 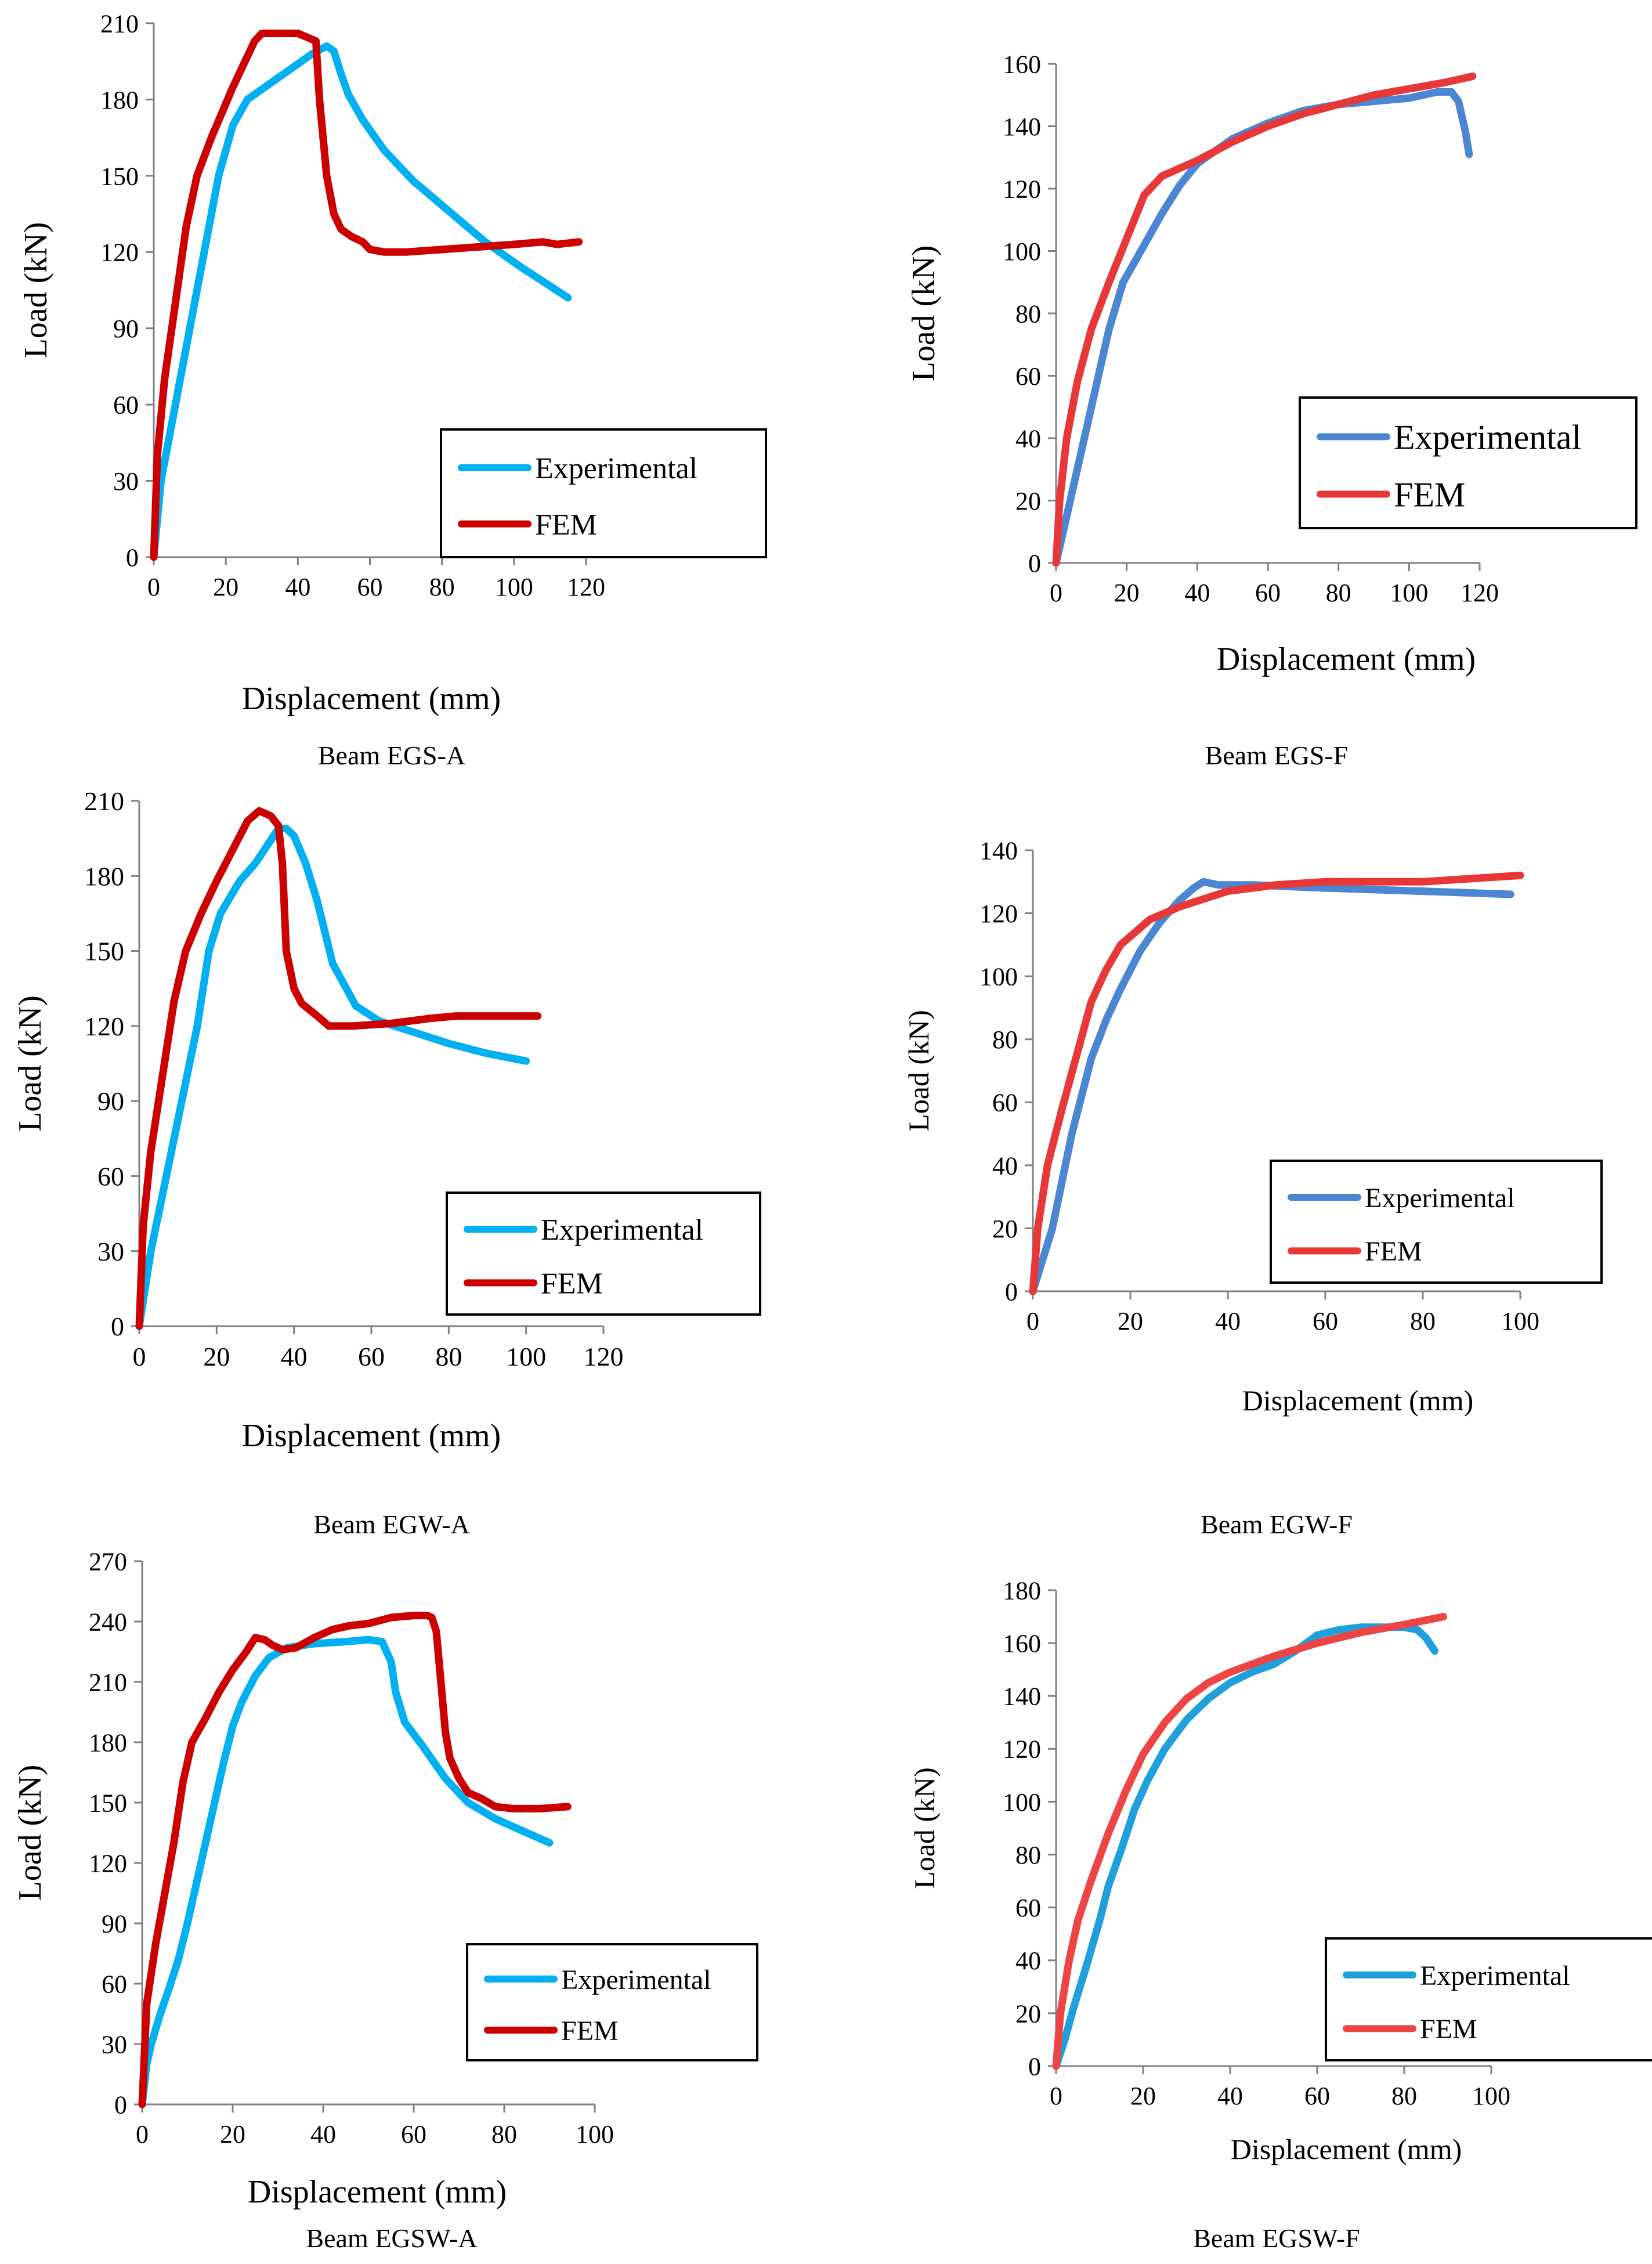 What do you see at coordinates (1277, 1524) in the screenshot?
I see `chart-caption: Beam EGW-F` at bounding box center [1277, 1524].